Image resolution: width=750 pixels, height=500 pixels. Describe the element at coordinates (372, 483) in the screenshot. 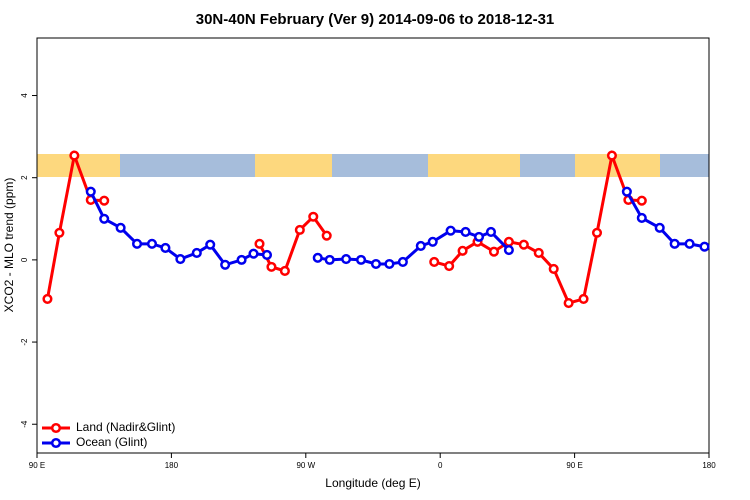

I see `x-axis-label: Longitude (deg E)` at that location.